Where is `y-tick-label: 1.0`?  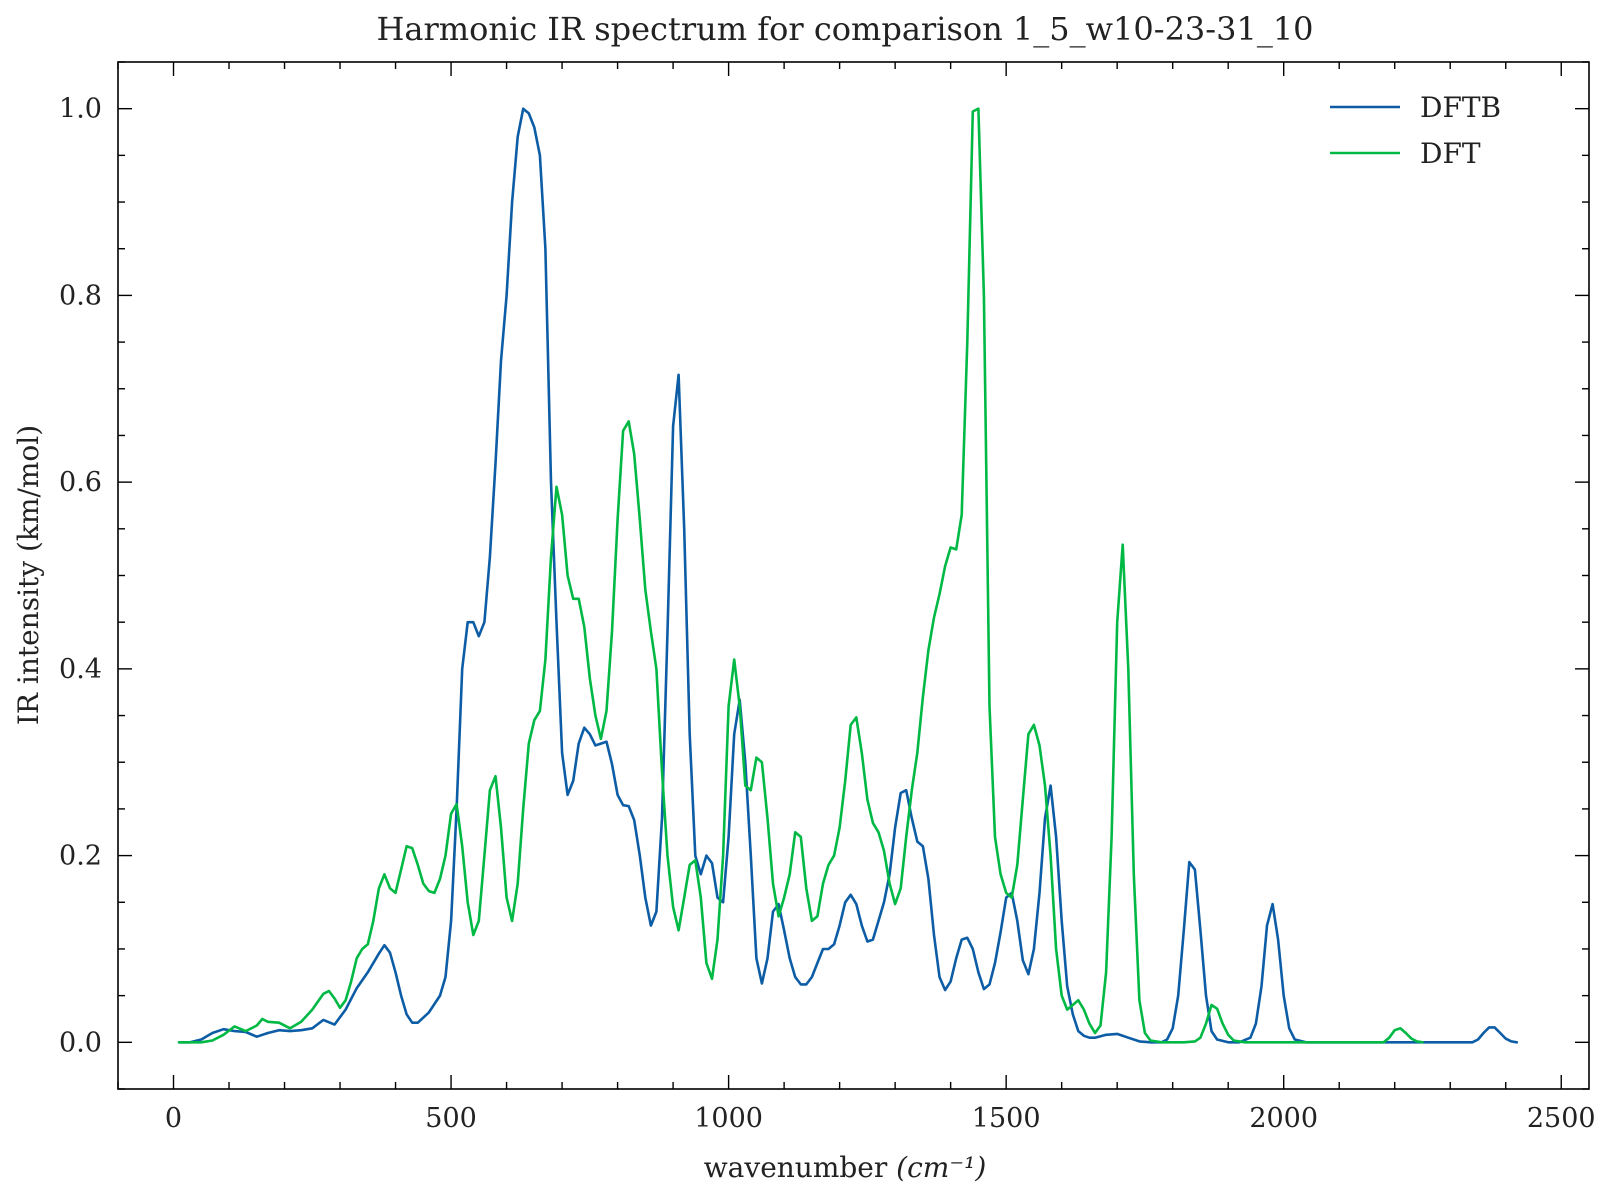 y-tick-label: 1.0 is located at coordinates (80, 109).